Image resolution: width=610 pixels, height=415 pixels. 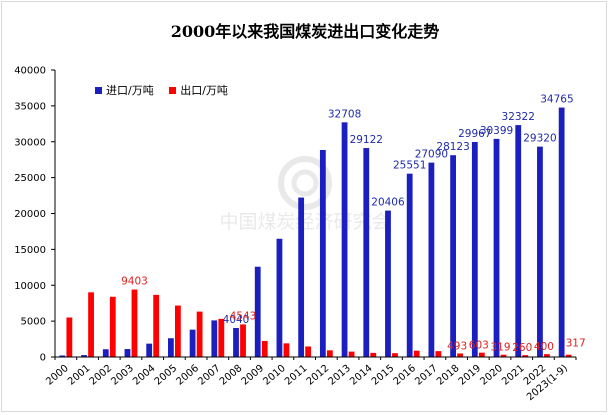 What do you see at coordinates (130, 90) in the screenshot?
I see `legend-label-import: 进口/万吨` at bounding box center [130, 90].